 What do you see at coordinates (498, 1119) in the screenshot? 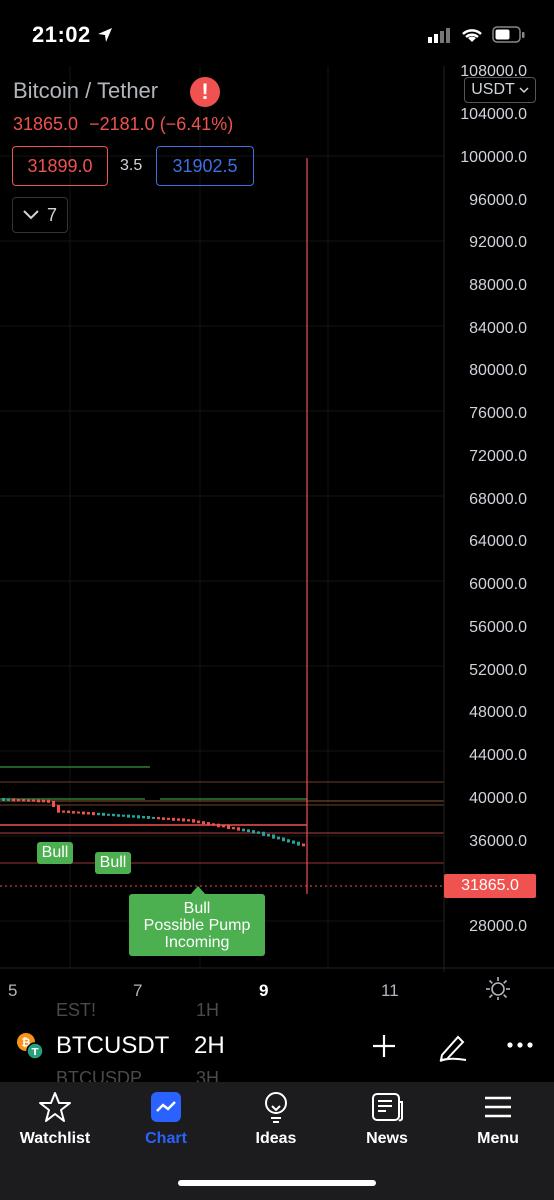
I see `tab-menu: Menu` at bounding box center [498, 1119].